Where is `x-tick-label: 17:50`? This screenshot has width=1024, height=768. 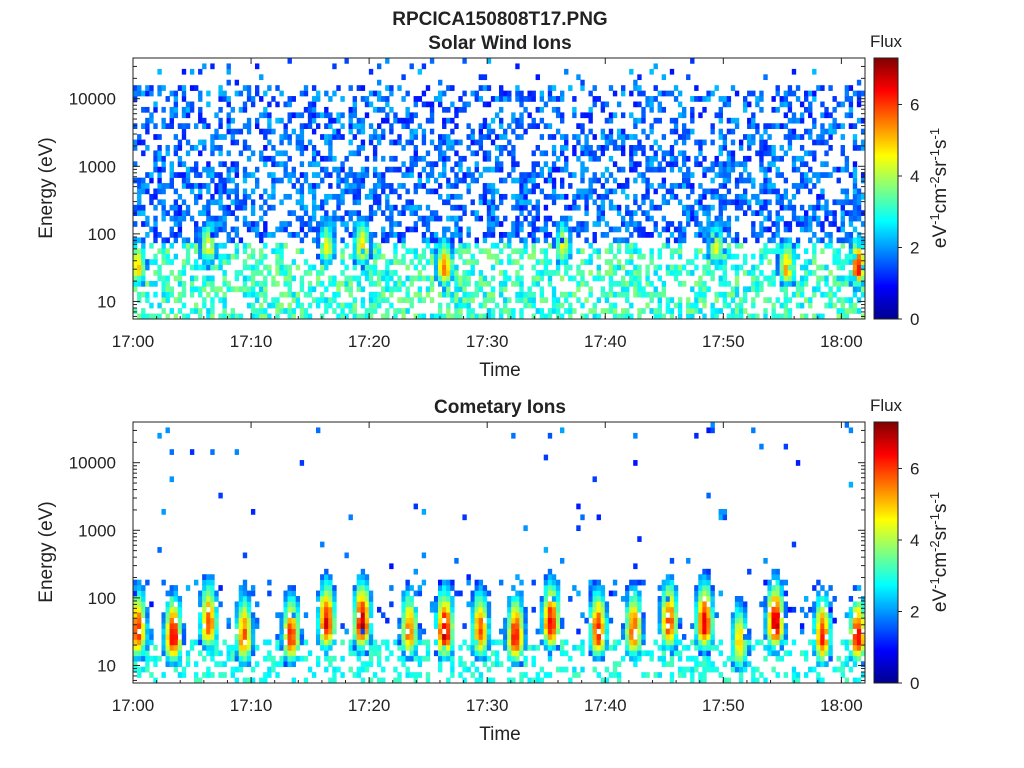
x-tick-label: 17:50 is located at coordinates (723, 341).